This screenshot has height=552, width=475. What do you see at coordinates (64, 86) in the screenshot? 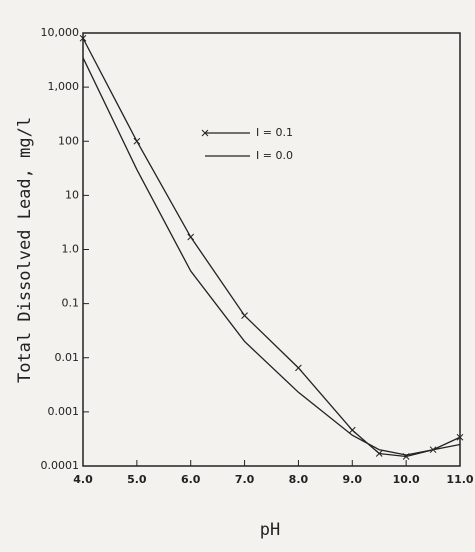
I see `y-tick-label: 1,000` at bounding box center [64, 86].